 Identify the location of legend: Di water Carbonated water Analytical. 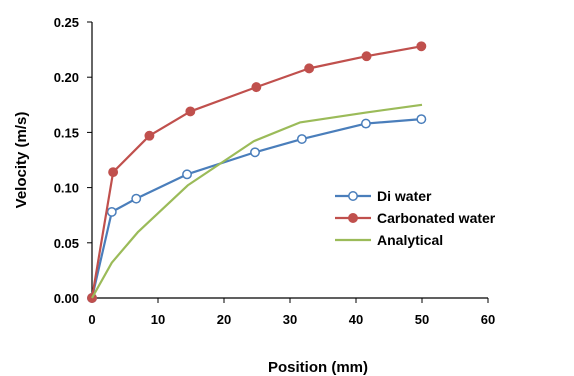
(415, 218).